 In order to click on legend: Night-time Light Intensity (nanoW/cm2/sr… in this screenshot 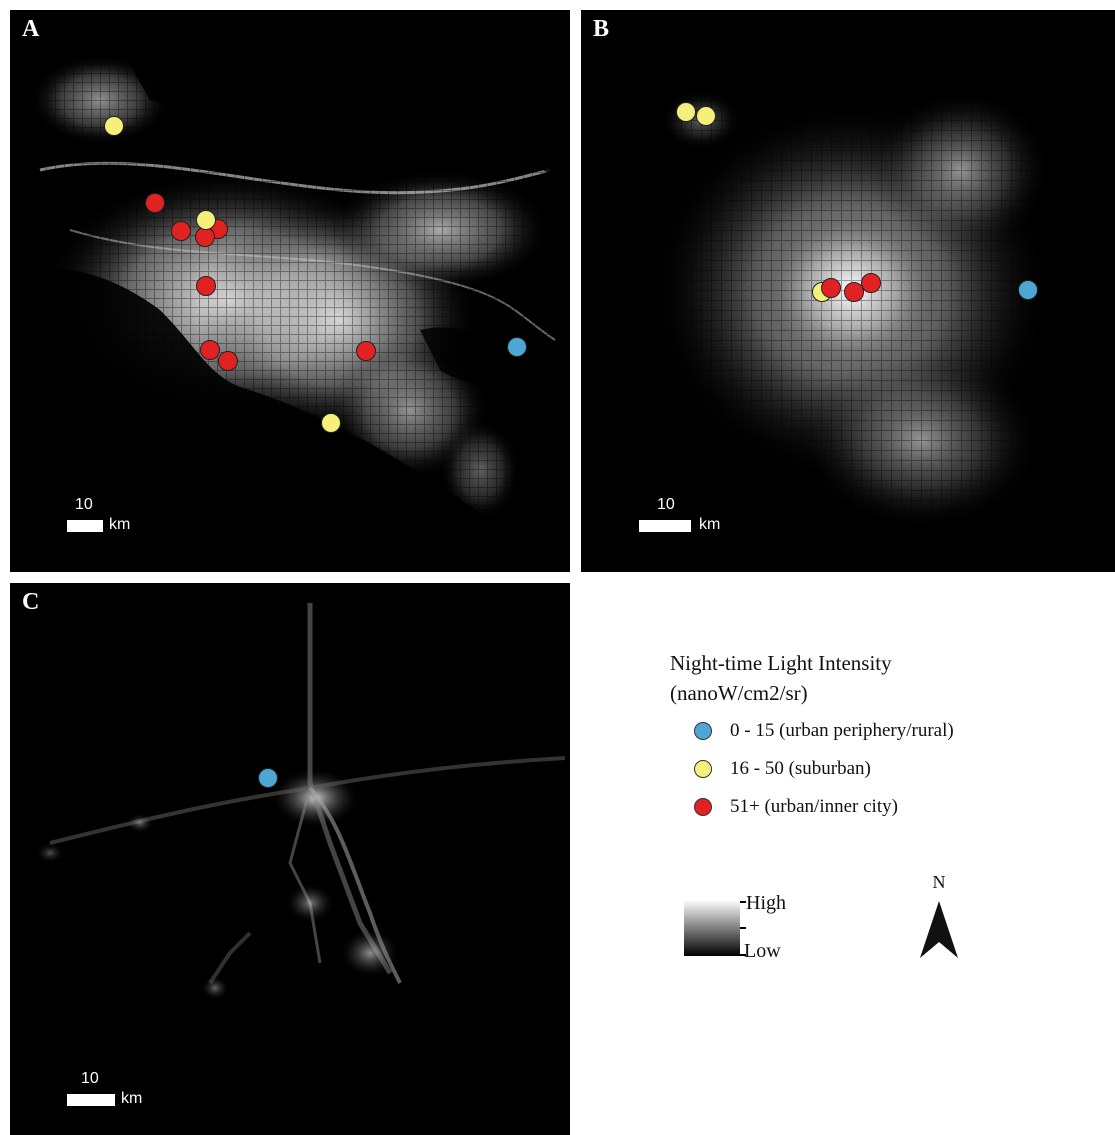, I will do `click(885, 732)`.